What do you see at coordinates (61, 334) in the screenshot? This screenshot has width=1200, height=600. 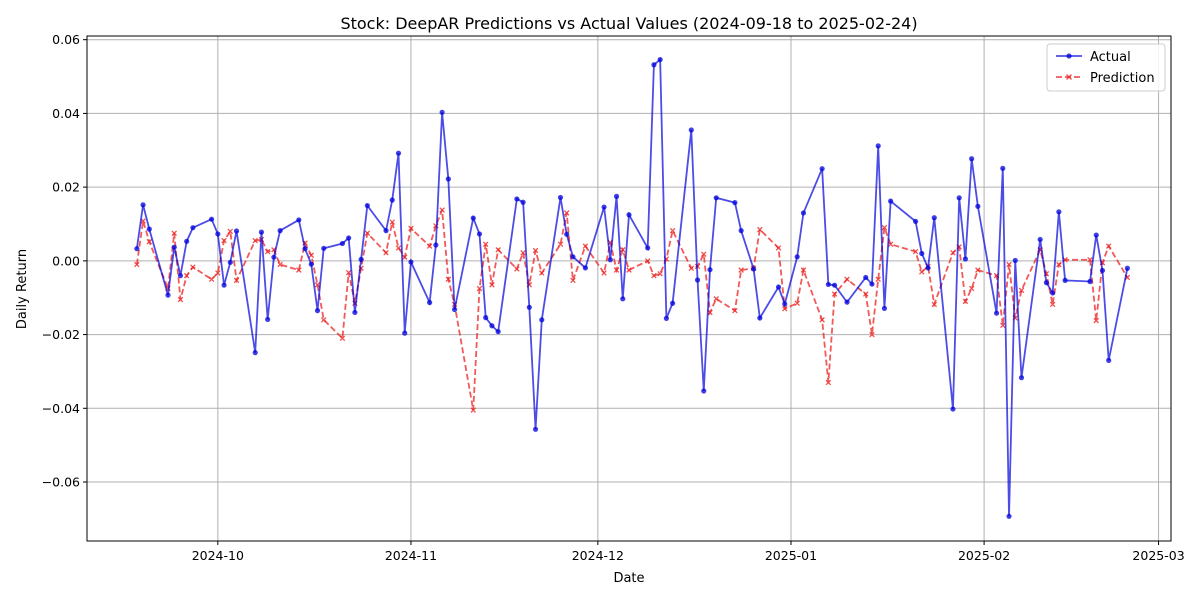 I see `y-tick-label: −0.02` at bounding box center [61, 334].